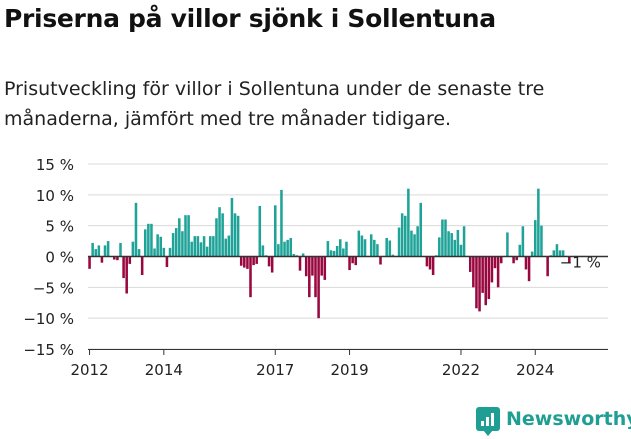  Describe the element at coordinates (535, 370) in the screenshot. I see `x-tick-label: 2024` at that location.